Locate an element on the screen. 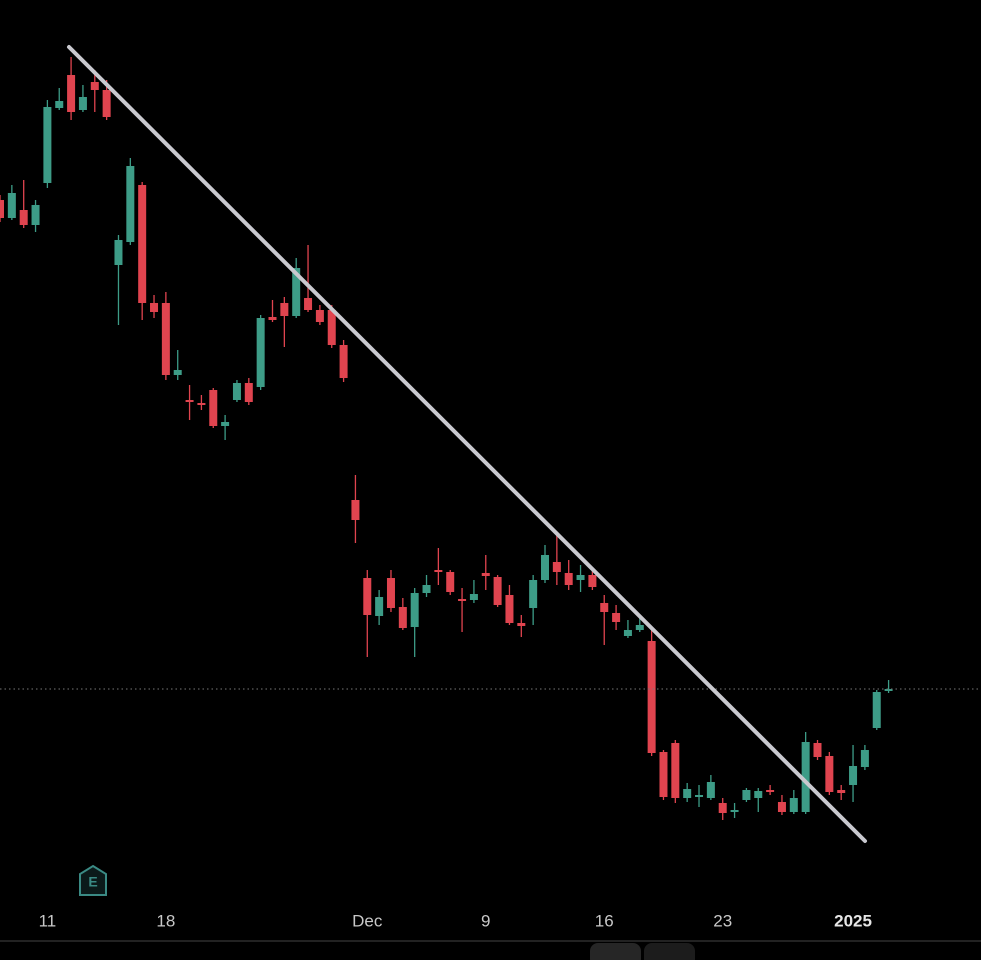 The height and width of the screenshot is (960, 981). earnings-badge is located at coordinates (93, 880).